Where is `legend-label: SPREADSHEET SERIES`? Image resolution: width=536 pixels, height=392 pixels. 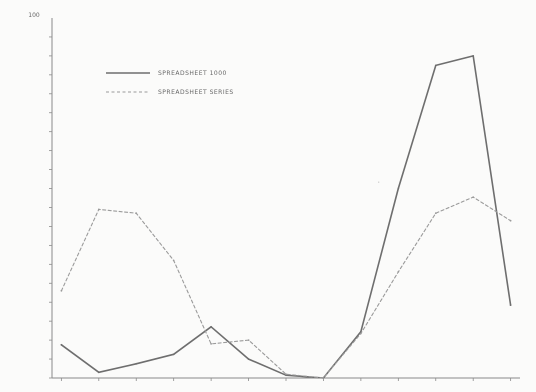 legend-label: SPREADSHEET SERIES is located at coordinates (196, 92).